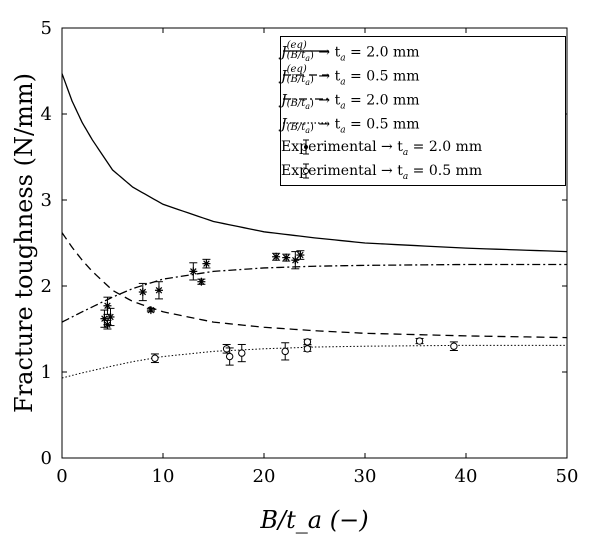 This screenshot has width=600, height=543. I want to click on legend-label: Experimental → ta = 2.0 mm, so click(381, 148).